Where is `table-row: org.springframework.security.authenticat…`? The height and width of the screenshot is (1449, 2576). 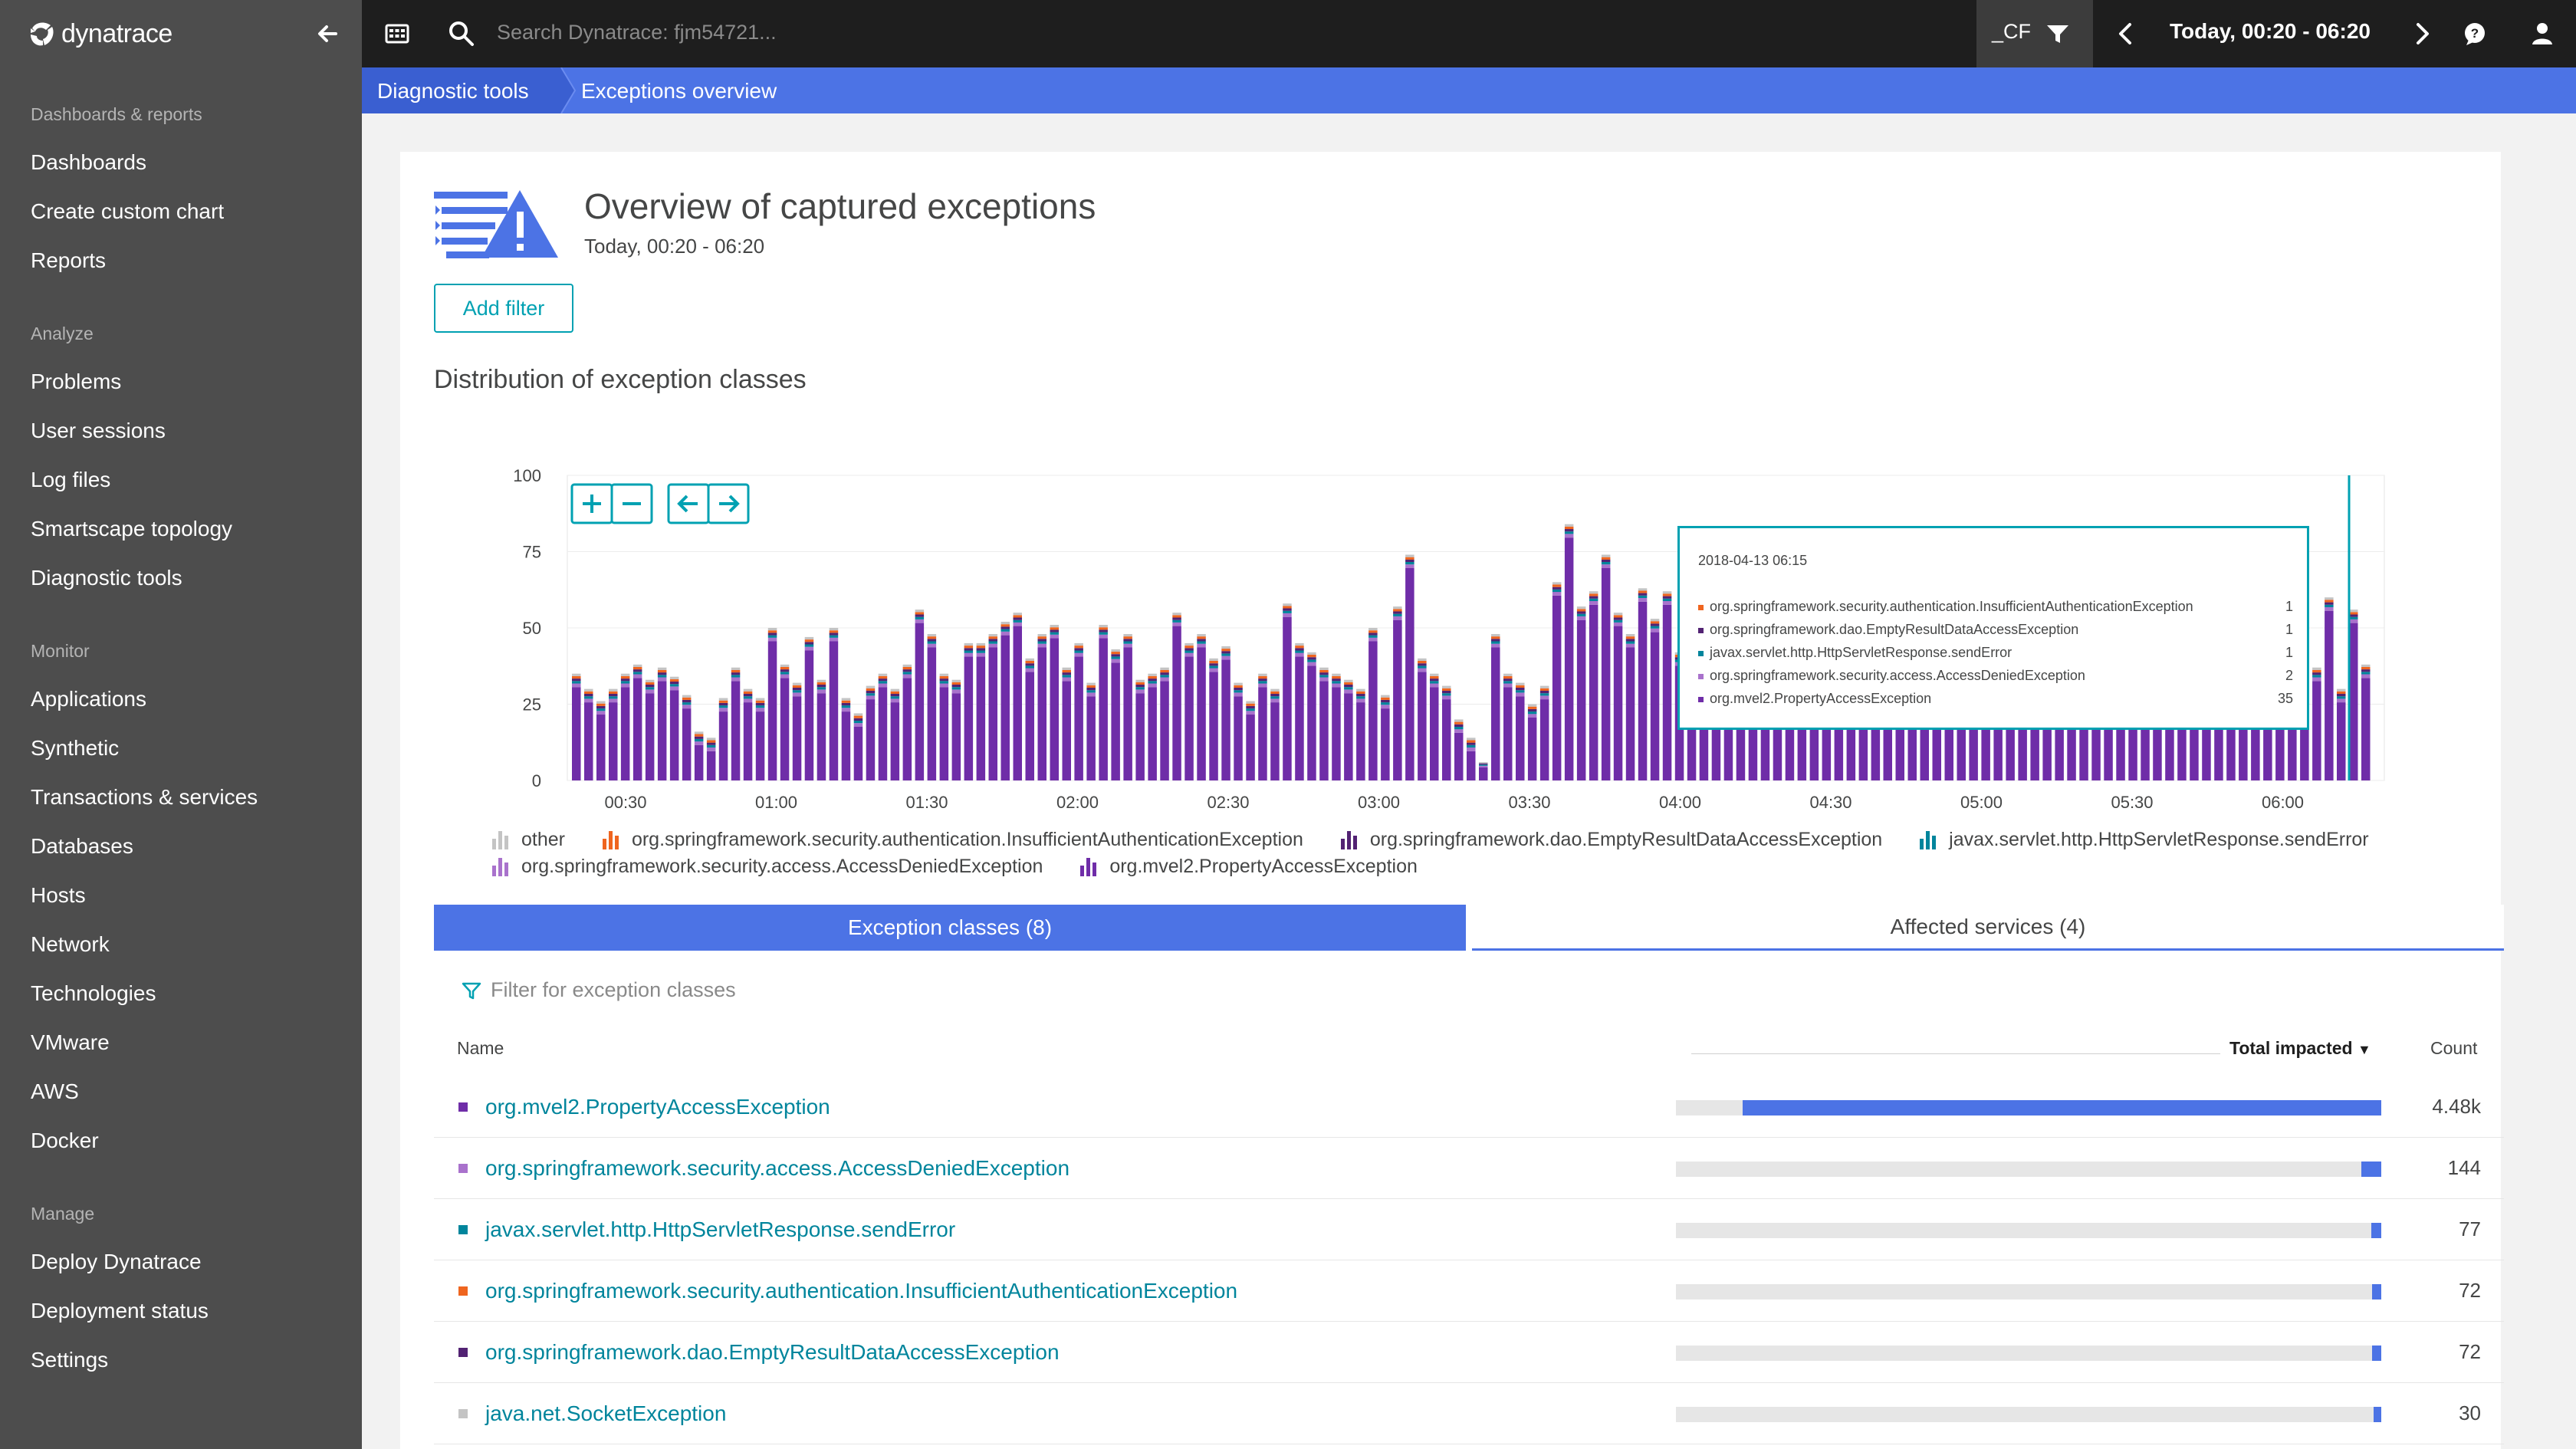
table-row: org.springframework.security.authenticat… is located at coordinates (1469, 1291).